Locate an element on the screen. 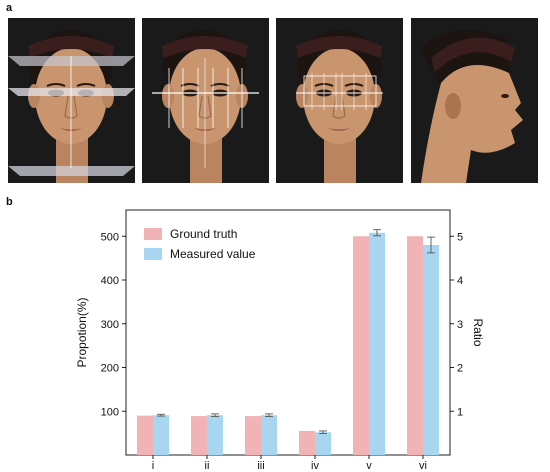  x-tick-label-iv: iv is located at coordinates (315, 466).